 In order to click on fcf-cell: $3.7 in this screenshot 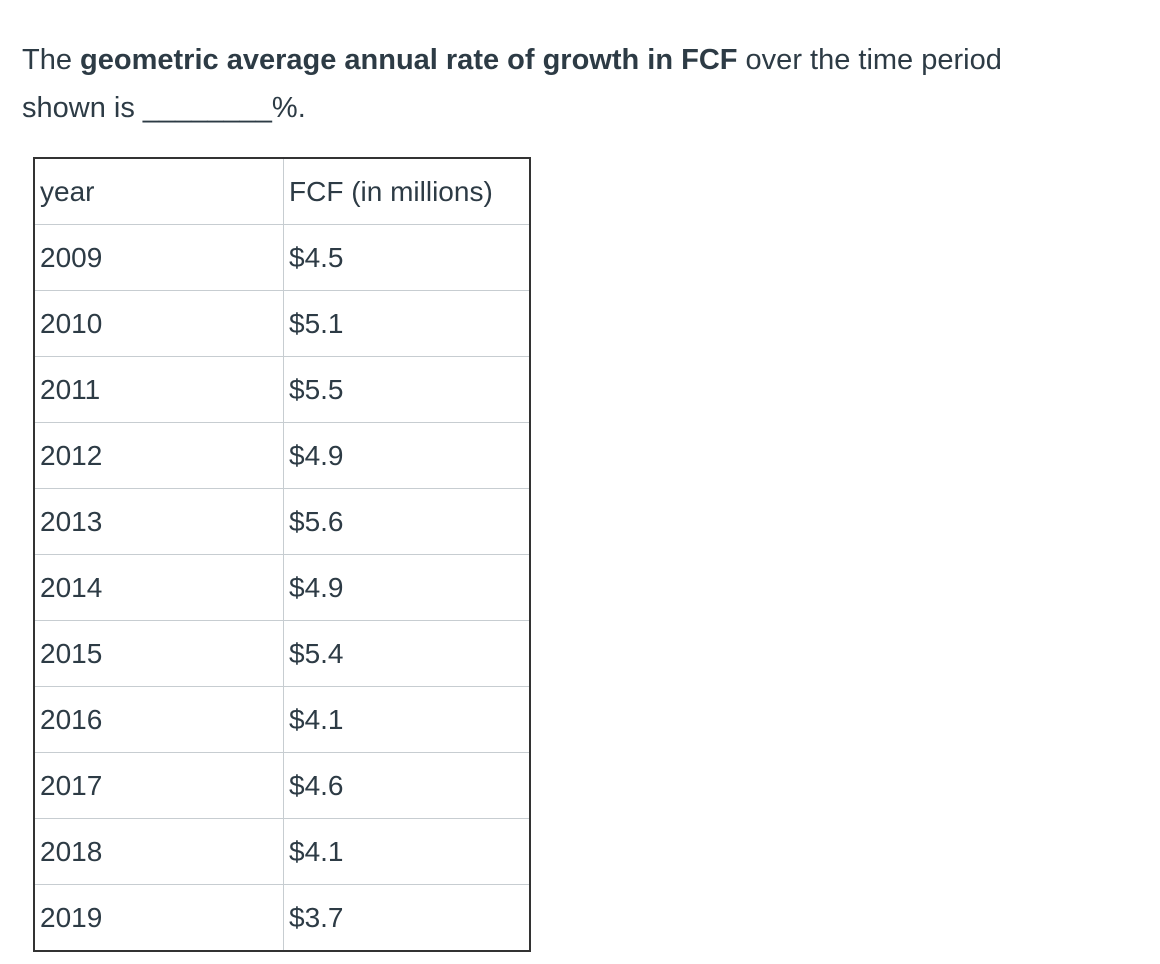, I will do `click(407, 918)`.